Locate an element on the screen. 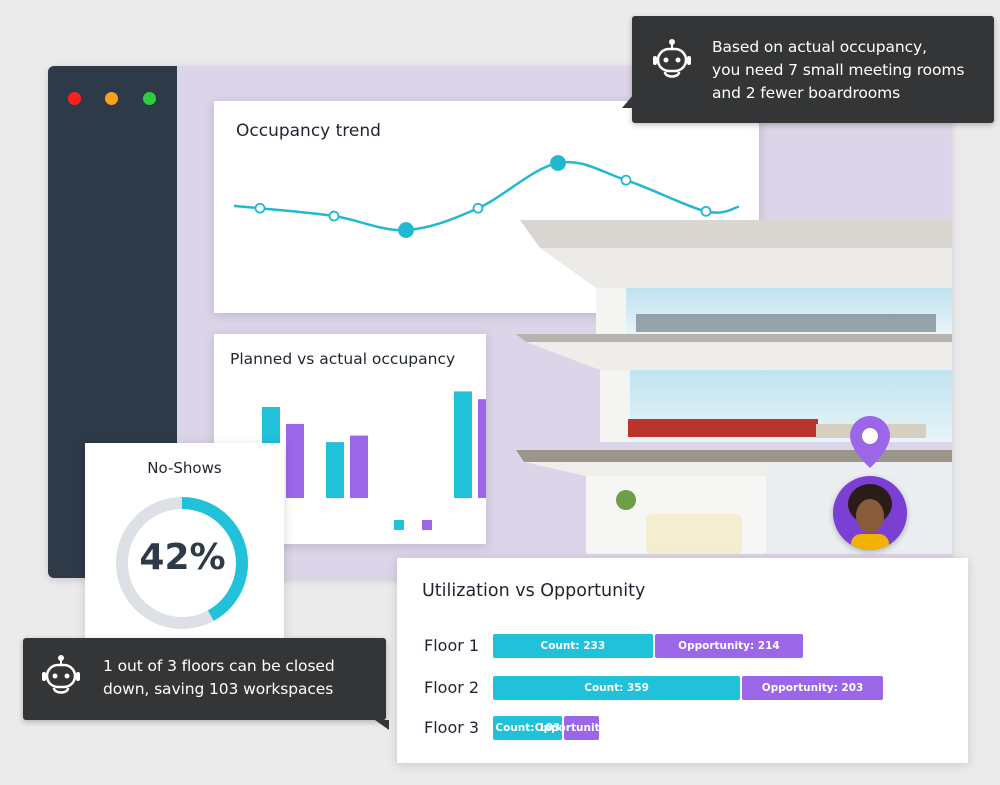 The width and height of the screenshot is (1000, 785). utilization-opportunity-bar: Opportunity: 50 is located at coordinates (582, 728).